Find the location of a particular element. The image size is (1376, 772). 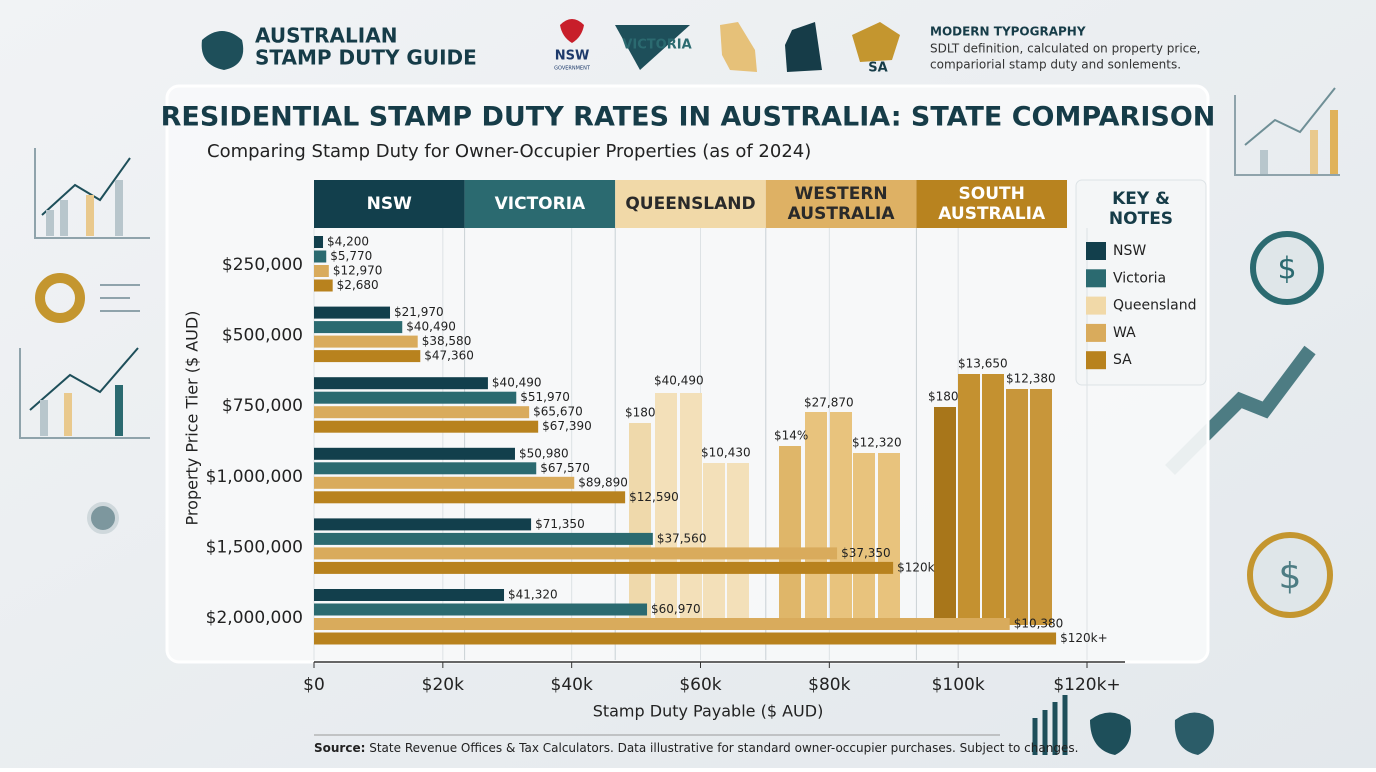

vic-icon is located at coordinates (652, 47).